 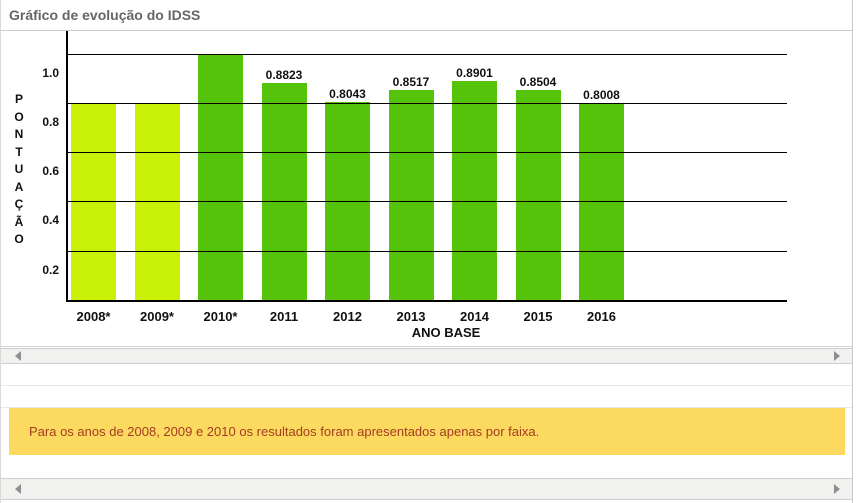 I want to click on x-tick-2013: 2013, so click(x=411, y=316).